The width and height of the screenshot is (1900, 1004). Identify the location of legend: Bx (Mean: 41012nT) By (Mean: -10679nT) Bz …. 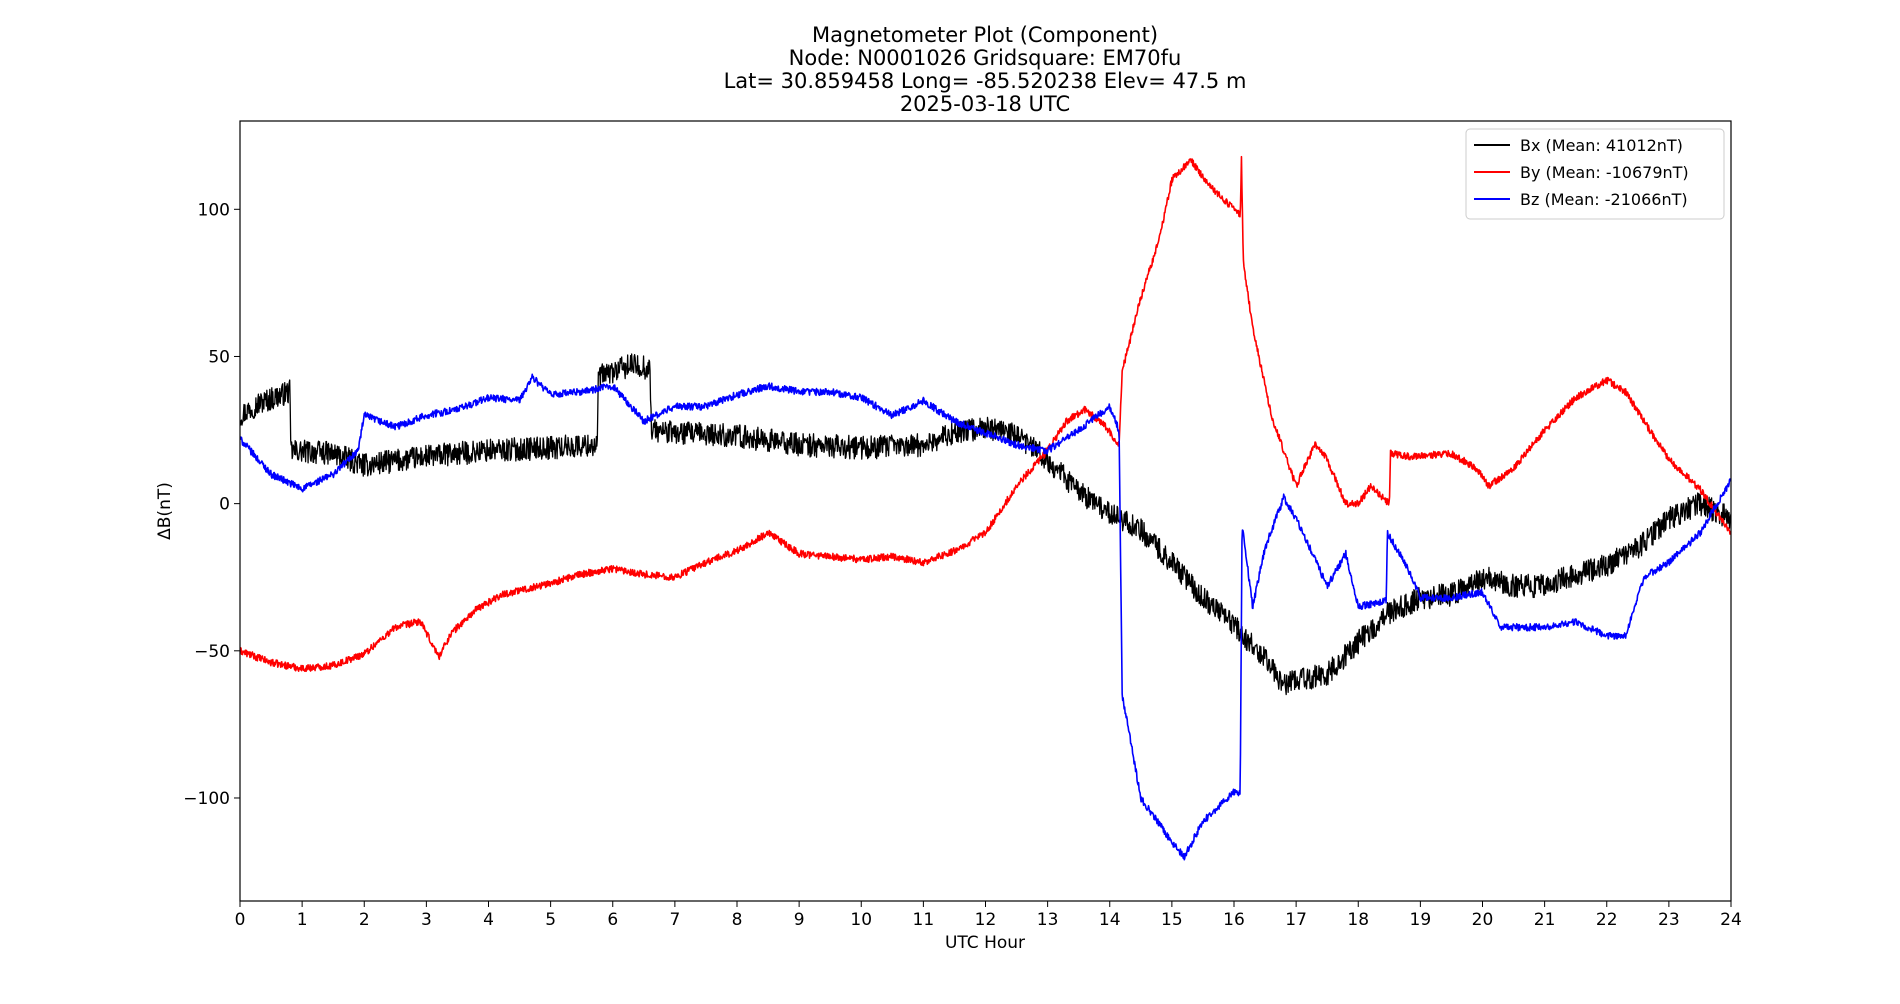
(1595, 174).